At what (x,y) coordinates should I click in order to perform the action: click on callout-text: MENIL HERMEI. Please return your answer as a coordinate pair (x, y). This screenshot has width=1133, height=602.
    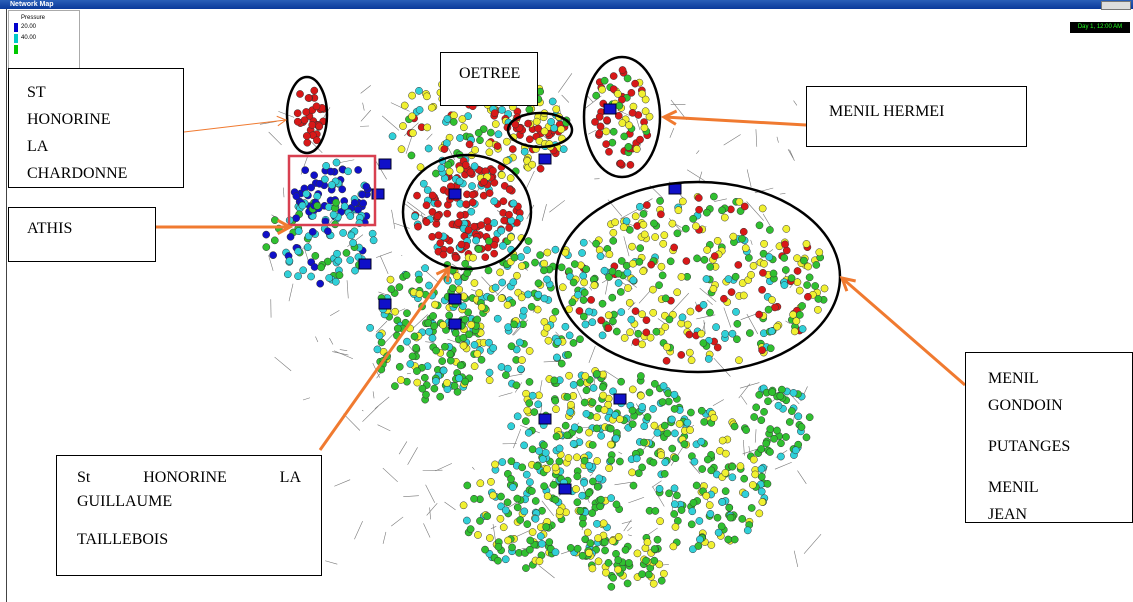
    Looking at the image, I should click on (887, 111).